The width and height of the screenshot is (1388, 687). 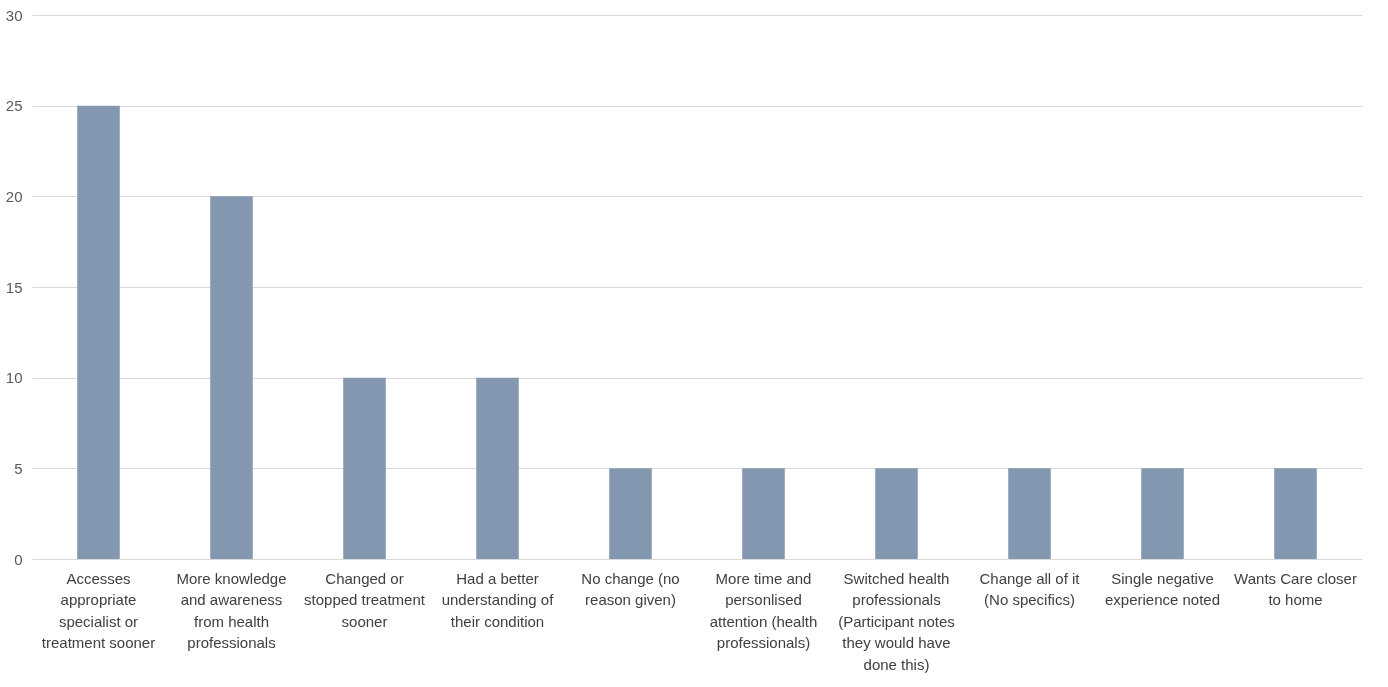 What do you see at coordinates (18, 559) in the screenshot?
I see `y-tick-label: 0` at bounding box center [18, 559].